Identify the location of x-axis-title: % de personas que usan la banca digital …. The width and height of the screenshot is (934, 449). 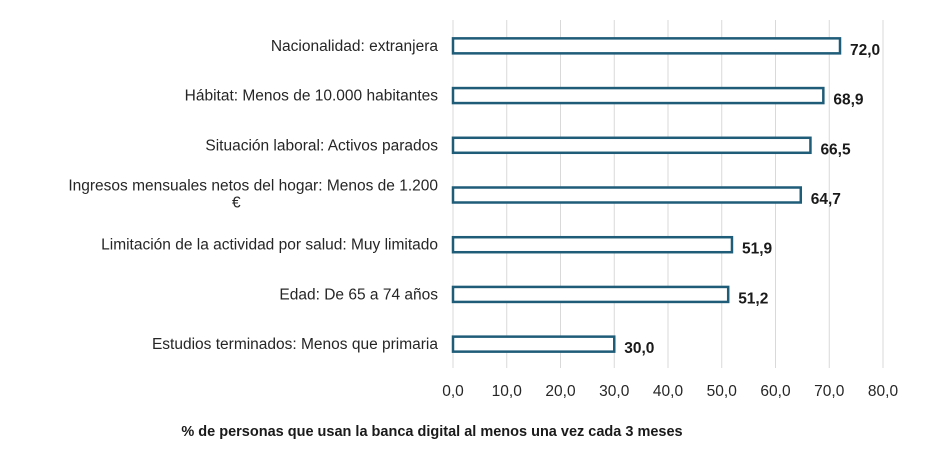
(431, 432).